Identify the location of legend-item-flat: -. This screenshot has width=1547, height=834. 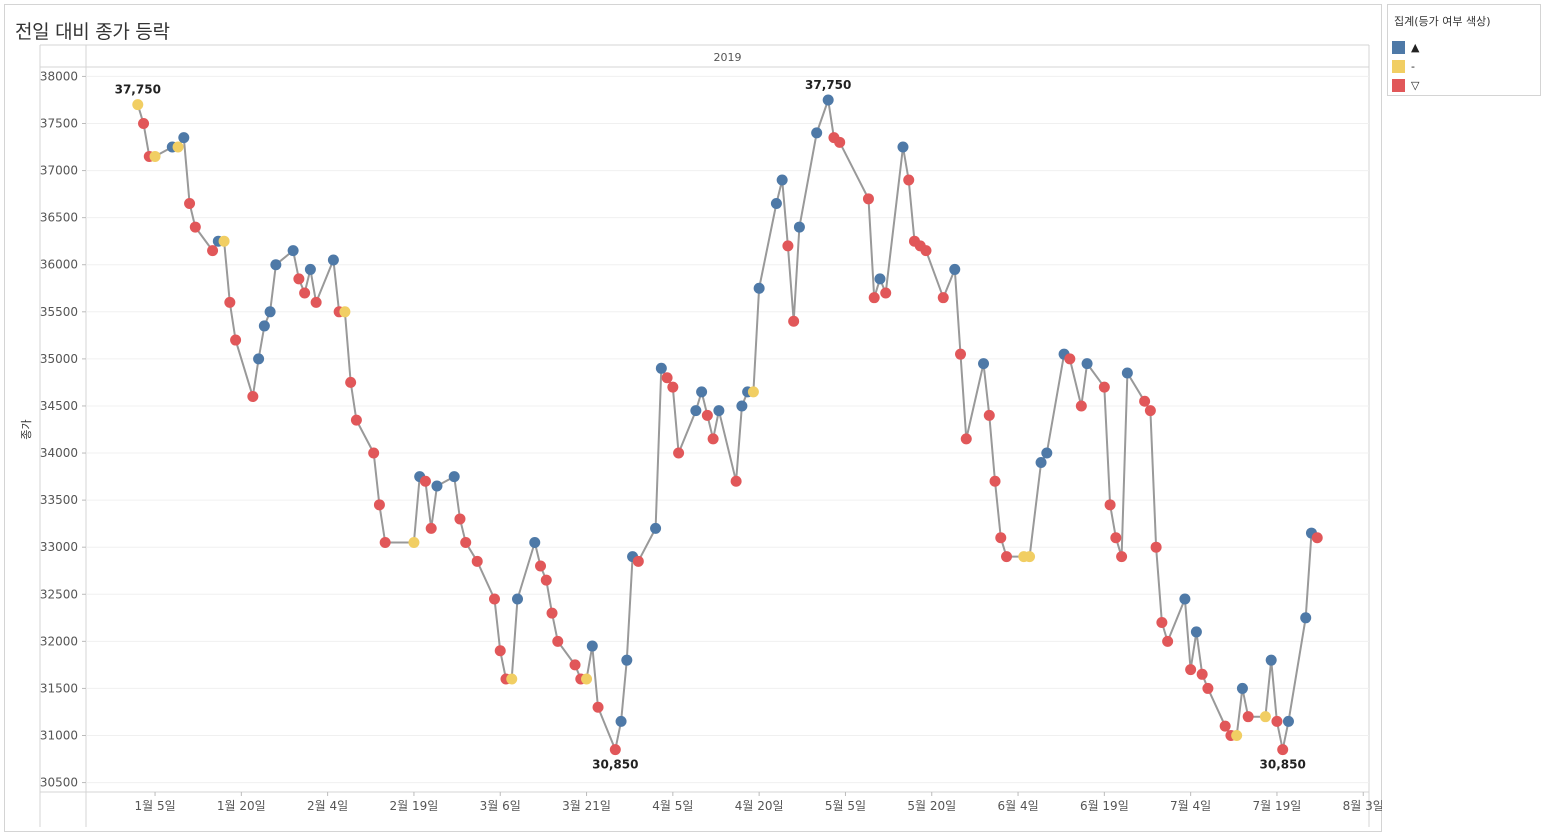
(1403, 66).